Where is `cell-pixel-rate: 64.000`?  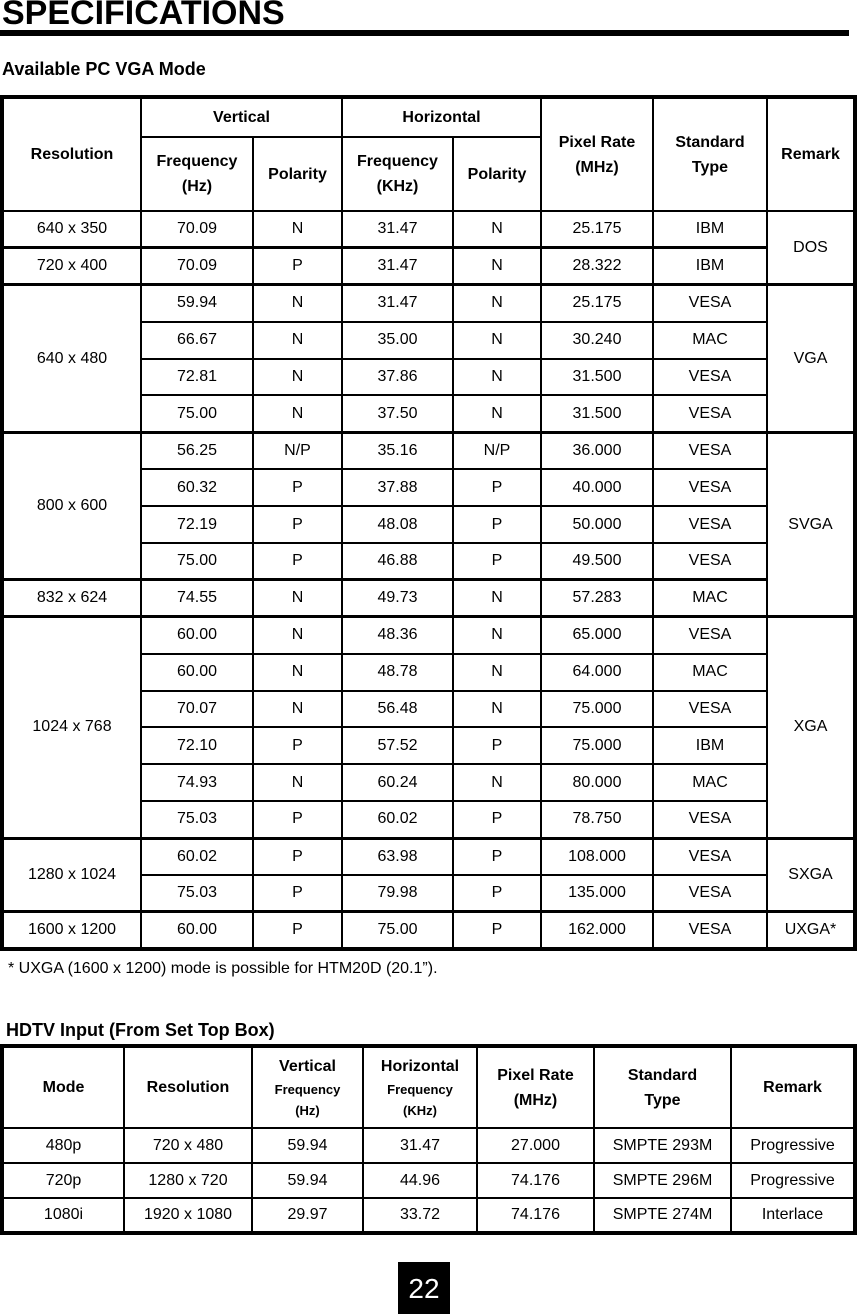
cell-pixel-rate: 64.000 is located at coordinates (597, 672).